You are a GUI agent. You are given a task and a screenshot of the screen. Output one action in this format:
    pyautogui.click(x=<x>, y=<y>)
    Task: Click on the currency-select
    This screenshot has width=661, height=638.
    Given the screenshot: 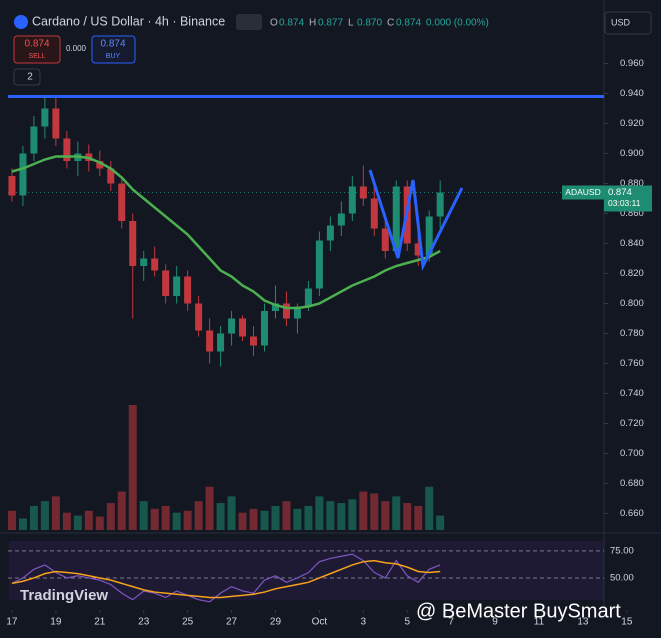 What is the action you would take?
    pyautogui.click(x=628, y=23)
    